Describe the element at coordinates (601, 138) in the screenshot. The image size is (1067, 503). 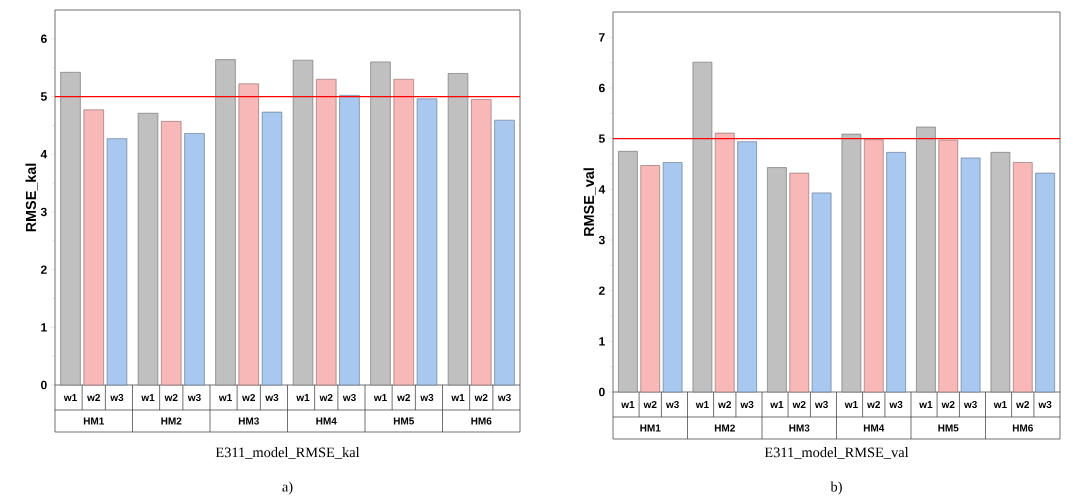
I see `y-tick-label: 5` at that location.